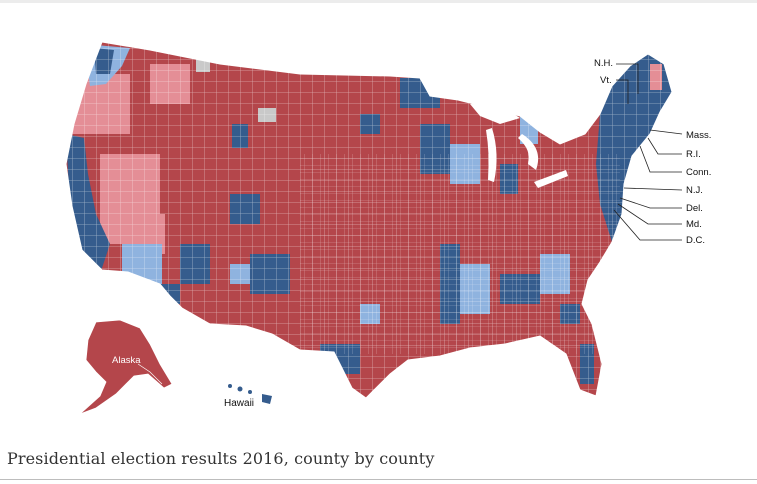  I want to click on lake-michigan, so click(491, 155).